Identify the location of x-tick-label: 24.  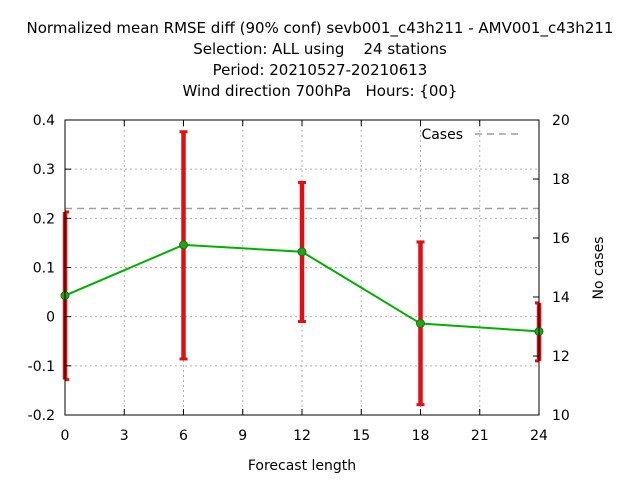
(539, 436).